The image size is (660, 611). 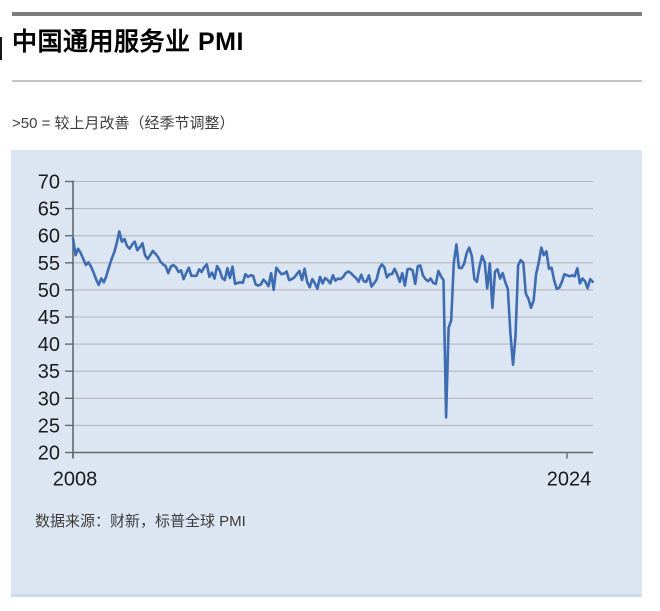 I want to click on source-note: 数据来源：财新，标普全球 PMI, so click(x=140, y=521).